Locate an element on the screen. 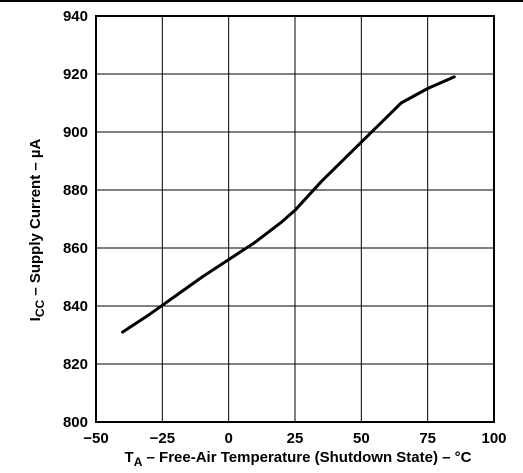  x-tick-labels: −50 −25 0 25 50 75 100 is located at coordinates (294, 438).